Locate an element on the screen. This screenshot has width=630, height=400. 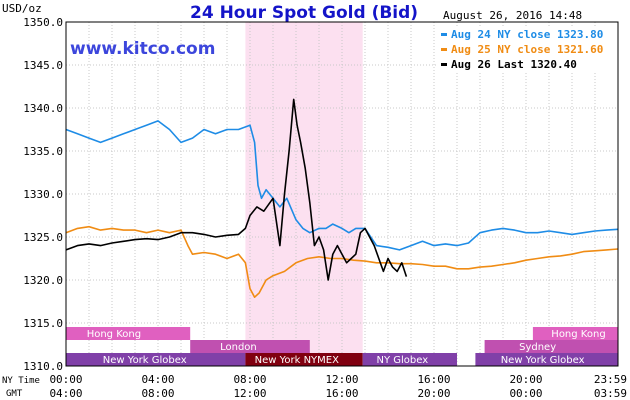
session-label: London is located at coordinates (238, 347).